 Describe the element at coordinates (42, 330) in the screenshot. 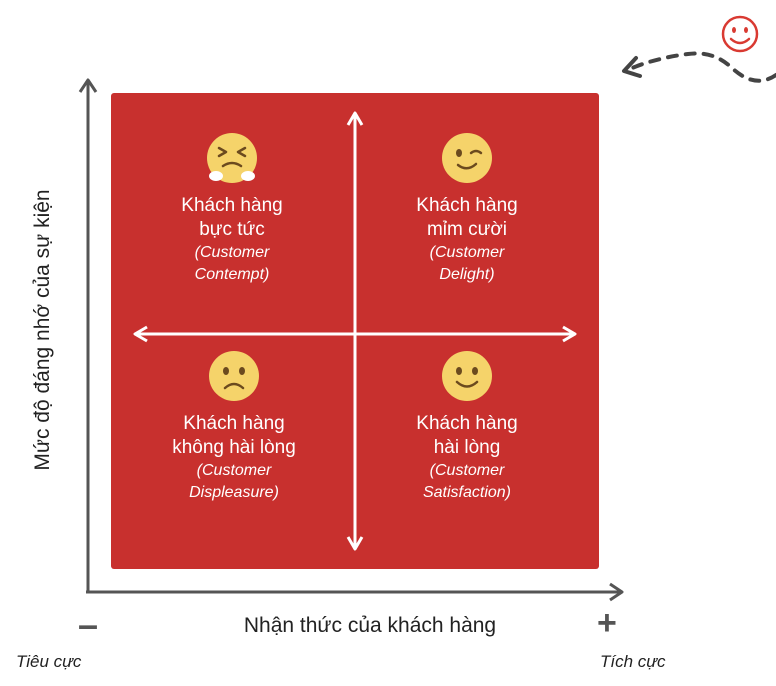

I see `y-axis-label: Mức độ đáng nhớ của sự kiện` at that location.